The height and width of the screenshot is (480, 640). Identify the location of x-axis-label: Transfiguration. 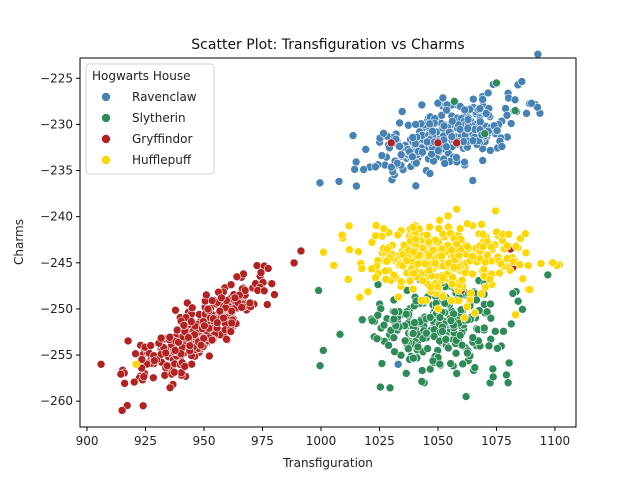
(327, 463).